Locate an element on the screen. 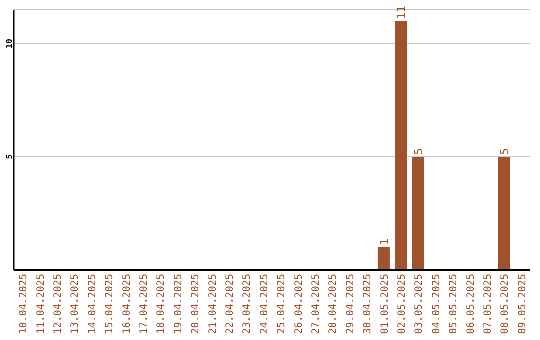  x-tick-label: 07.05.2025 is located at coordinates (488, 304).